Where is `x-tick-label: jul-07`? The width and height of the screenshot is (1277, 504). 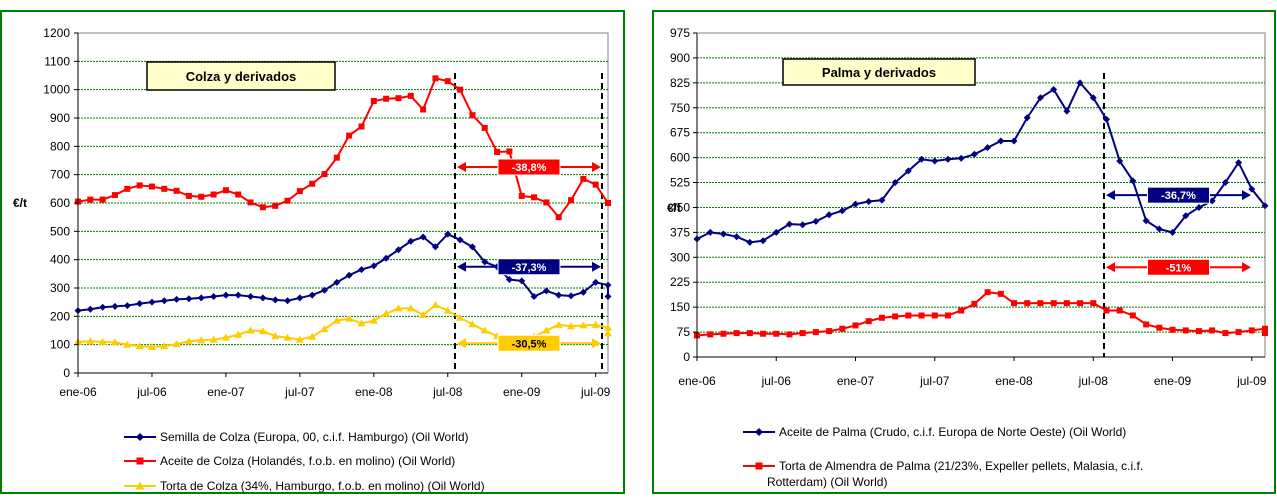 x-tick-label: jul-07 is located at coordinates (934, 381).